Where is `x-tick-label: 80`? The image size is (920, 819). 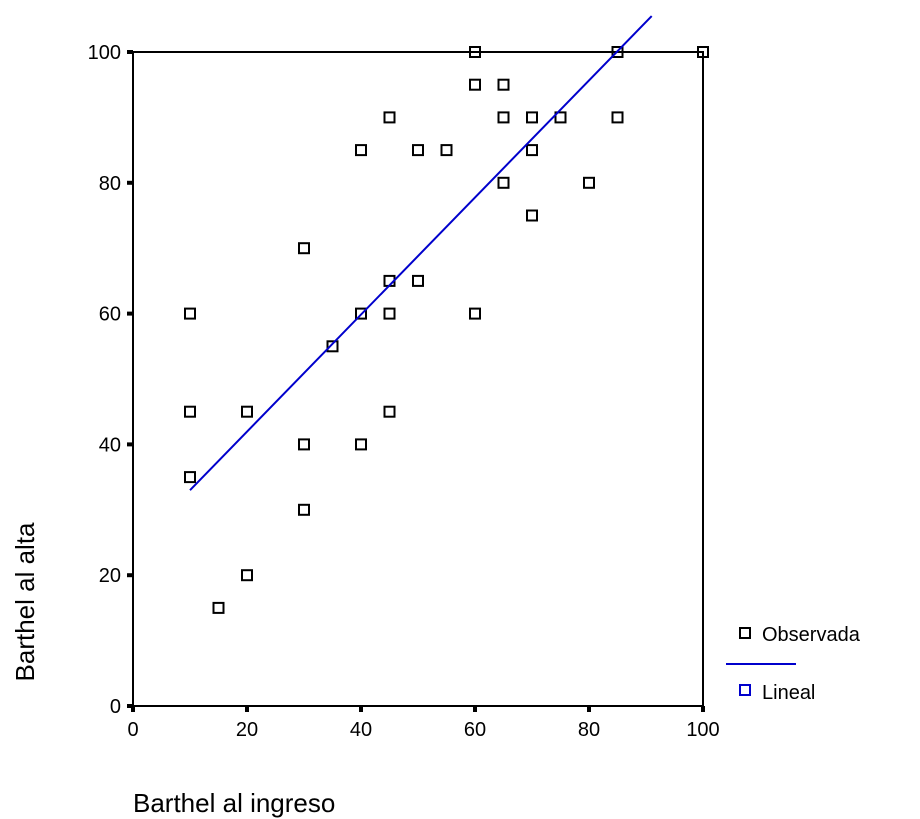
x-tick-label: 80 is located at coordinates (589, 730).